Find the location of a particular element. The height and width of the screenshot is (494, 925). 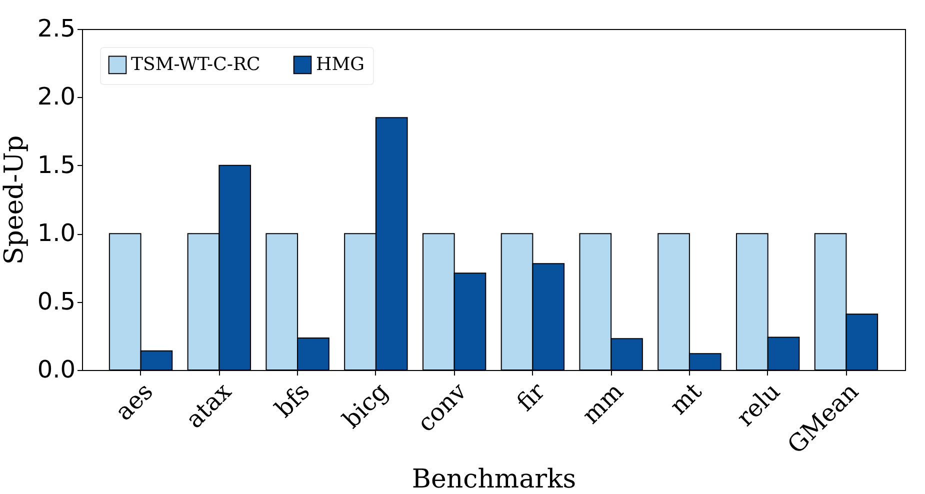

y-axis-title: Speed-Up is located at coordinates (15, 200).